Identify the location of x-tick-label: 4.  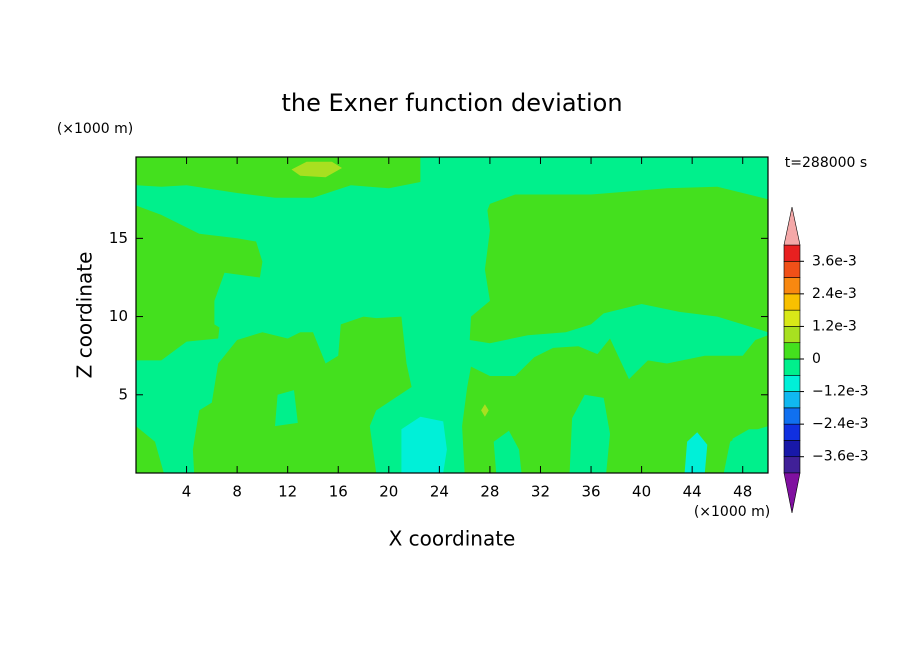
(187, 492).